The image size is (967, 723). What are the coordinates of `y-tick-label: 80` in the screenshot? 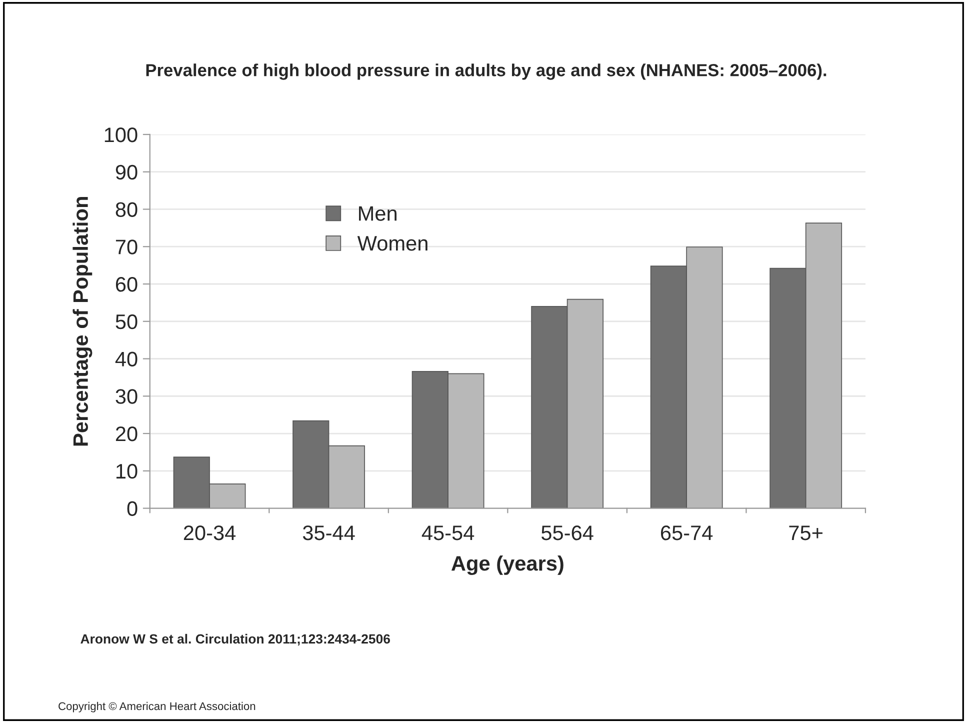 It's located at (127, 209).